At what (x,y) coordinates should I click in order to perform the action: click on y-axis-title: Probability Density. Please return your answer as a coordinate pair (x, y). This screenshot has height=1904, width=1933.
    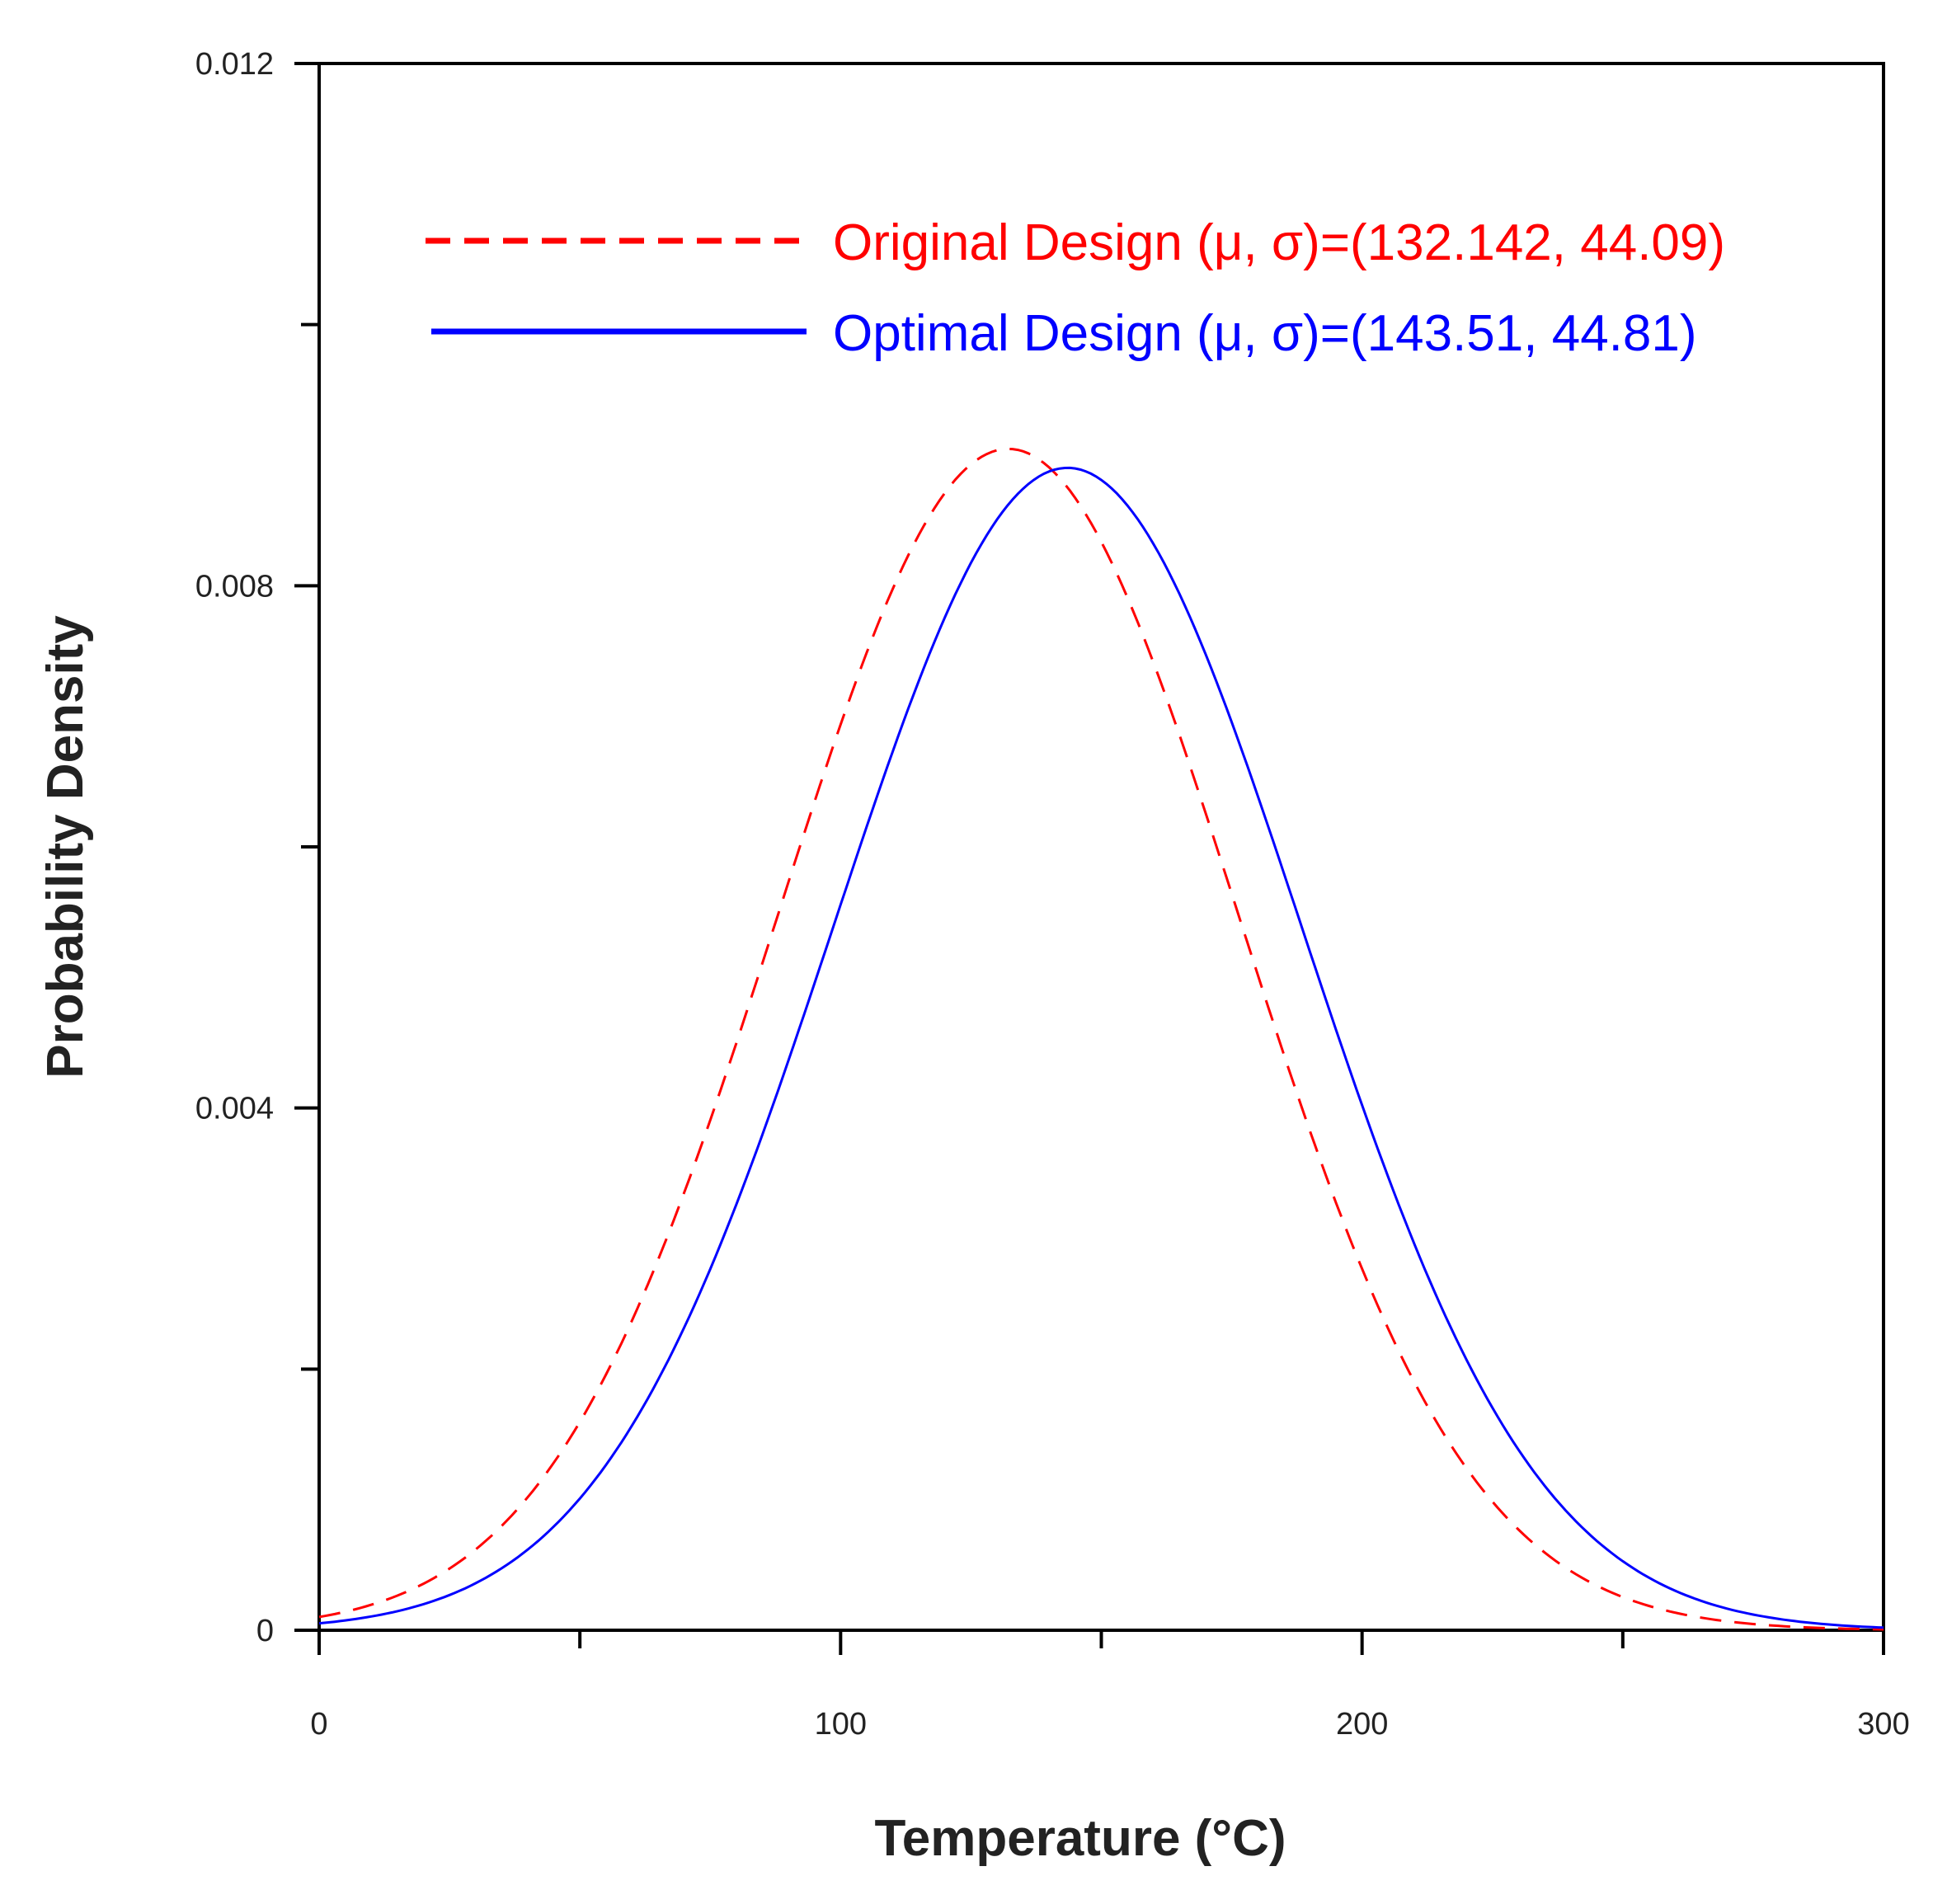
    Looking at the image, I should click on (65, 847).